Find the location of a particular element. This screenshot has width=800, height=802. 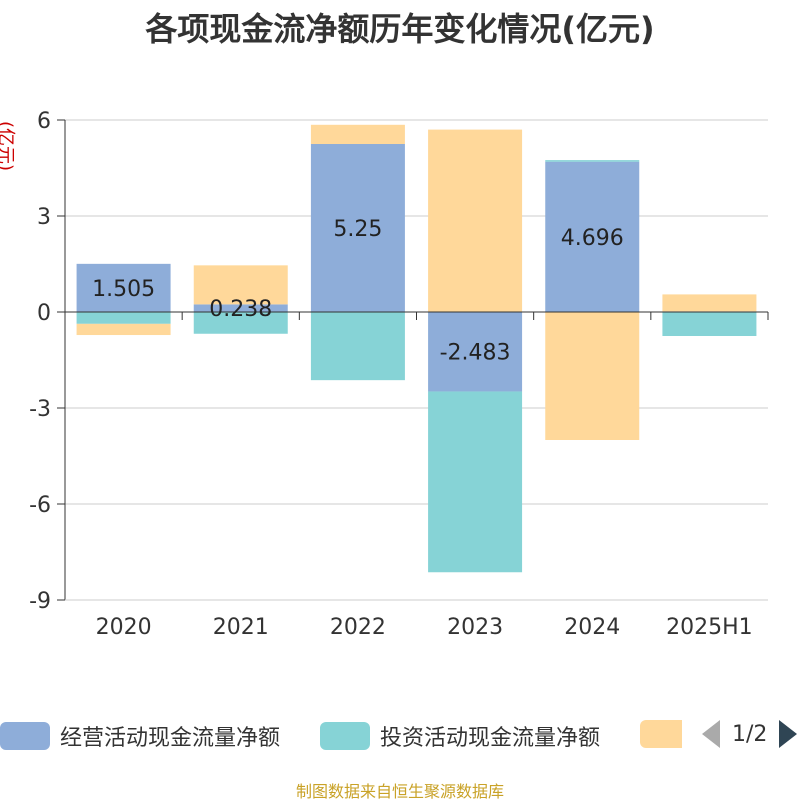

legend-page-label: 1/2 is located at coordinates (750, 734).